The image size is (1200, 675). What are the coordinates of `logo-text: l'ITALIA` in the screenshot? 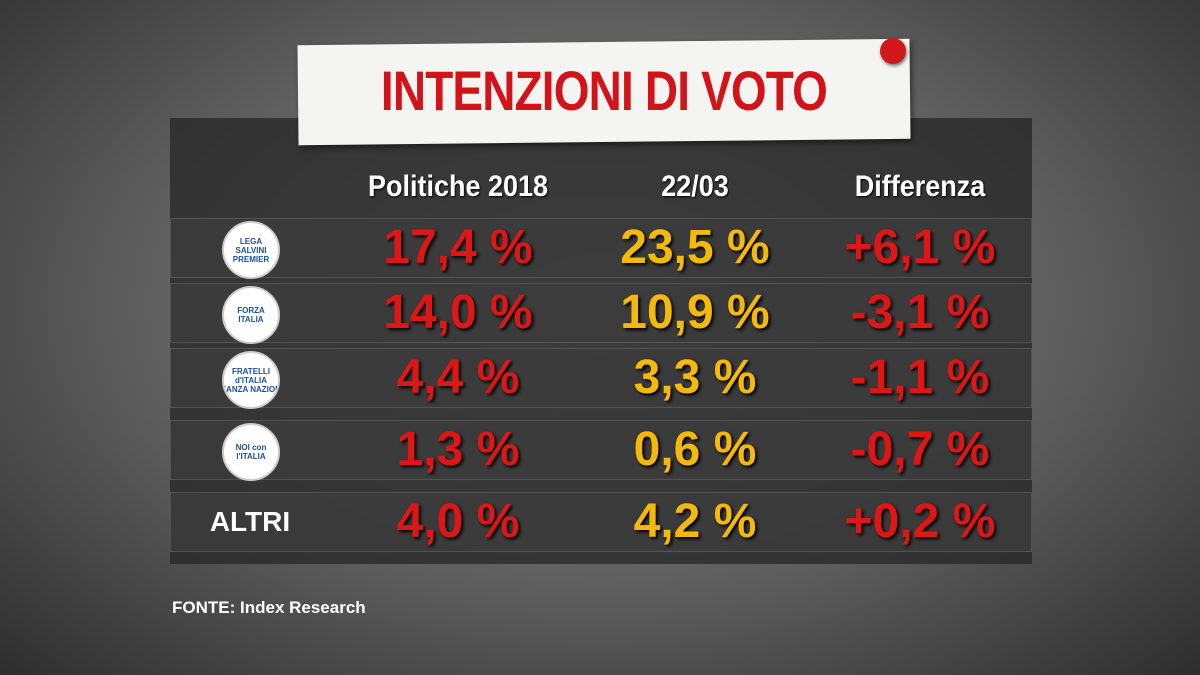 It's located at (251, 456).